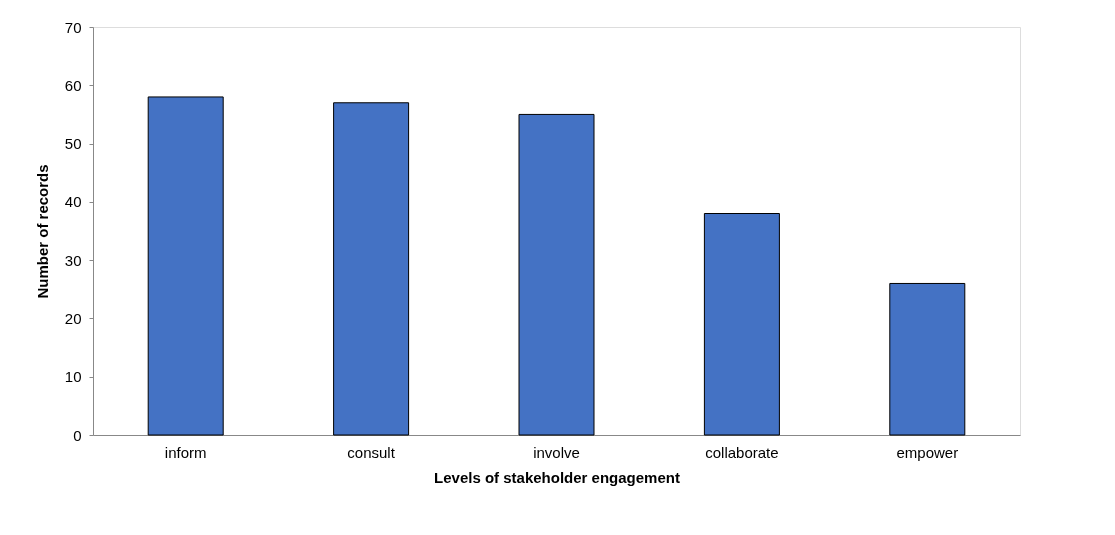  What do you see at coordinates (557, 477) in the screenshot?
I see `x-axis-title: Levels of stakeholder engagement` at bounding box center [557, 477].